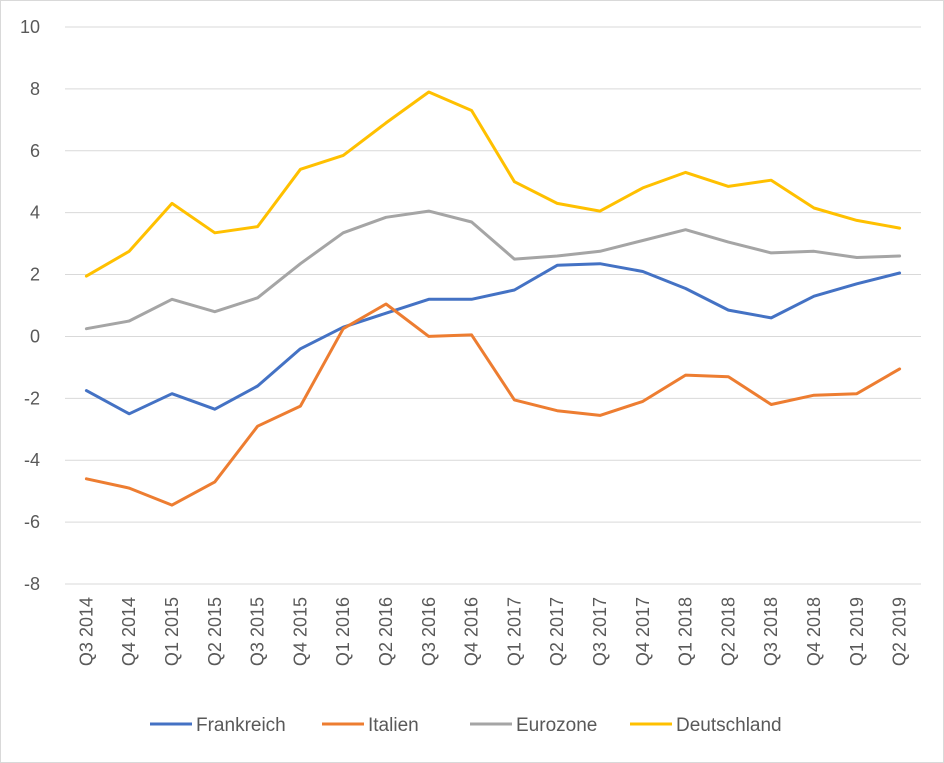  Describe the element at coordinates (32, 522) in the screenshot. I see `y-tick-label: -6` at that location.